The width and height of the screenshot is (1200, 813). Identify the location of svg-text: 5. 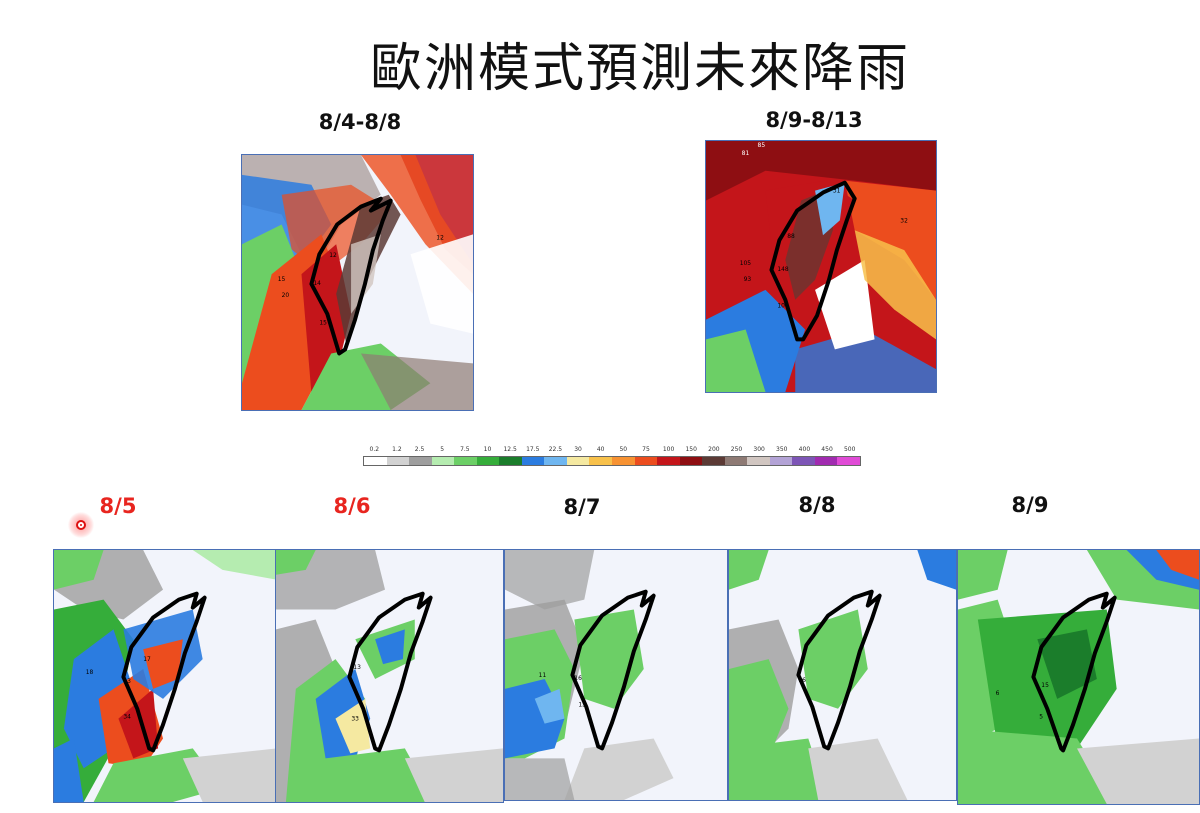
(1041, 717).